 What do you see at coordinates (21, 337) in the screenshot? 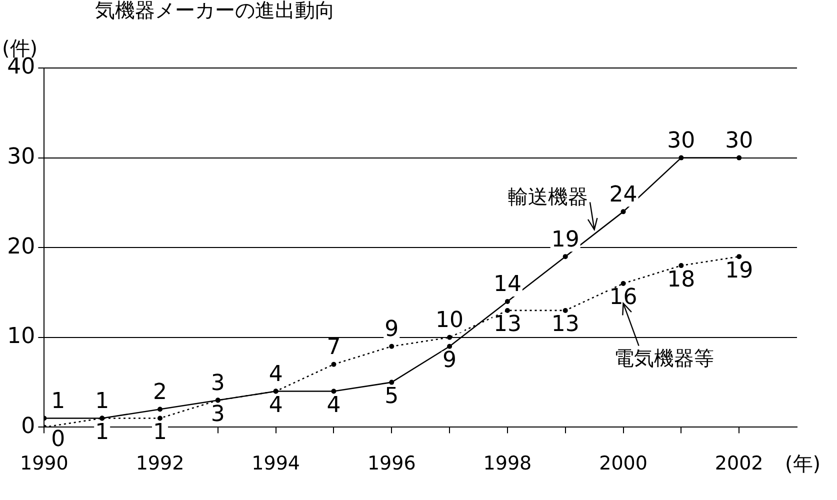
I see `y-tick-label: 10` at bounding box center [21, 337].